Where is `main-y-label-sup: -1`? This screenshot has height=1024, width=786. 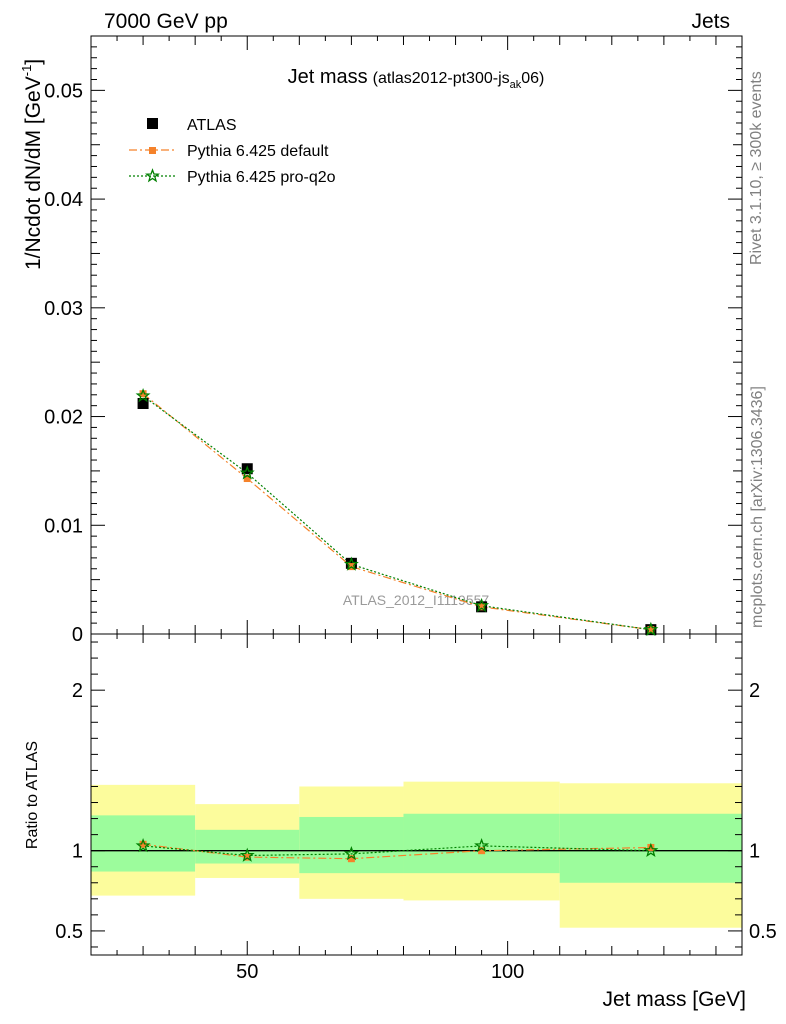 main-y-label-sup: -1 is located at coordinates (26, 71).